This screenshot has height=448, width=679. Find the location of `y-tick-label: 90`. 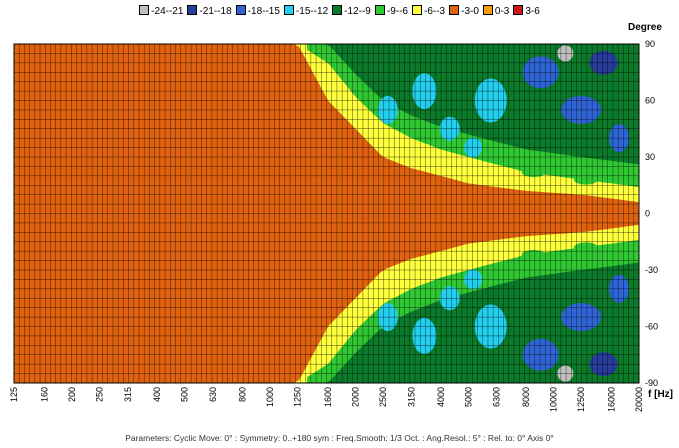

y-tick-label: 90 is located at coordinates (650, 44).